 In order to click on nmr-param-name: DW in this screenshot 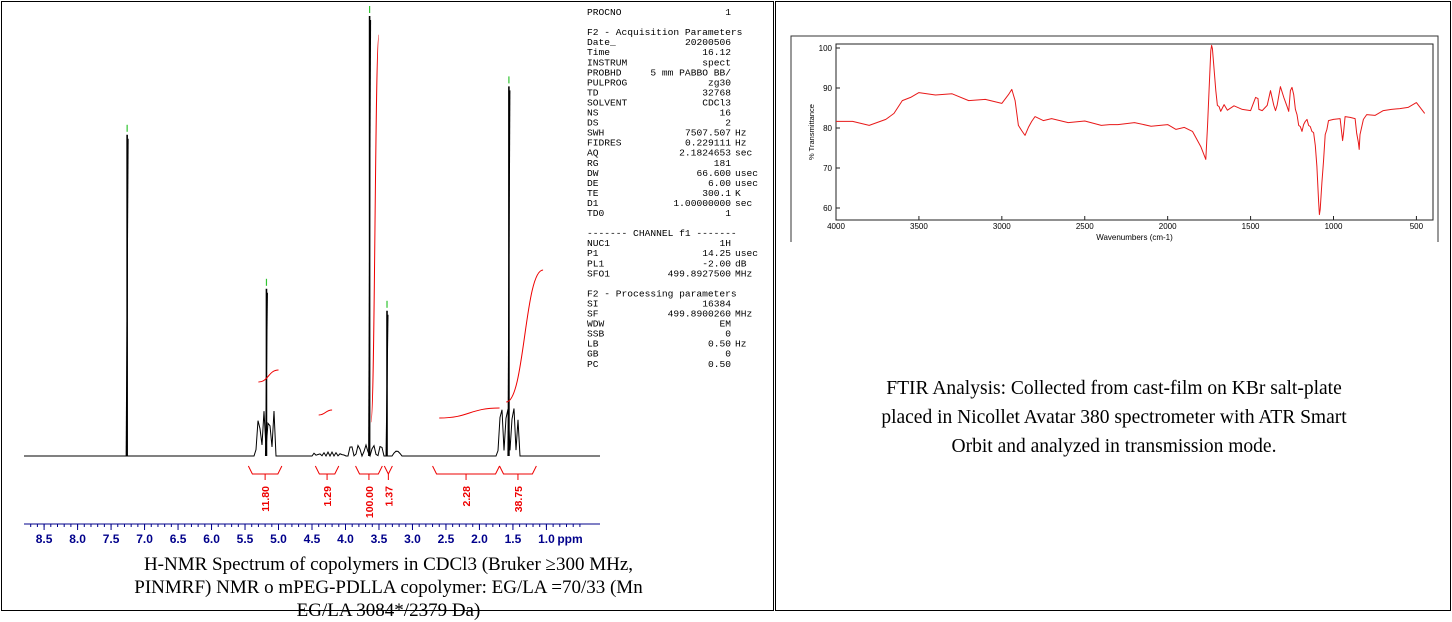, I will do `click(593, 173)`.